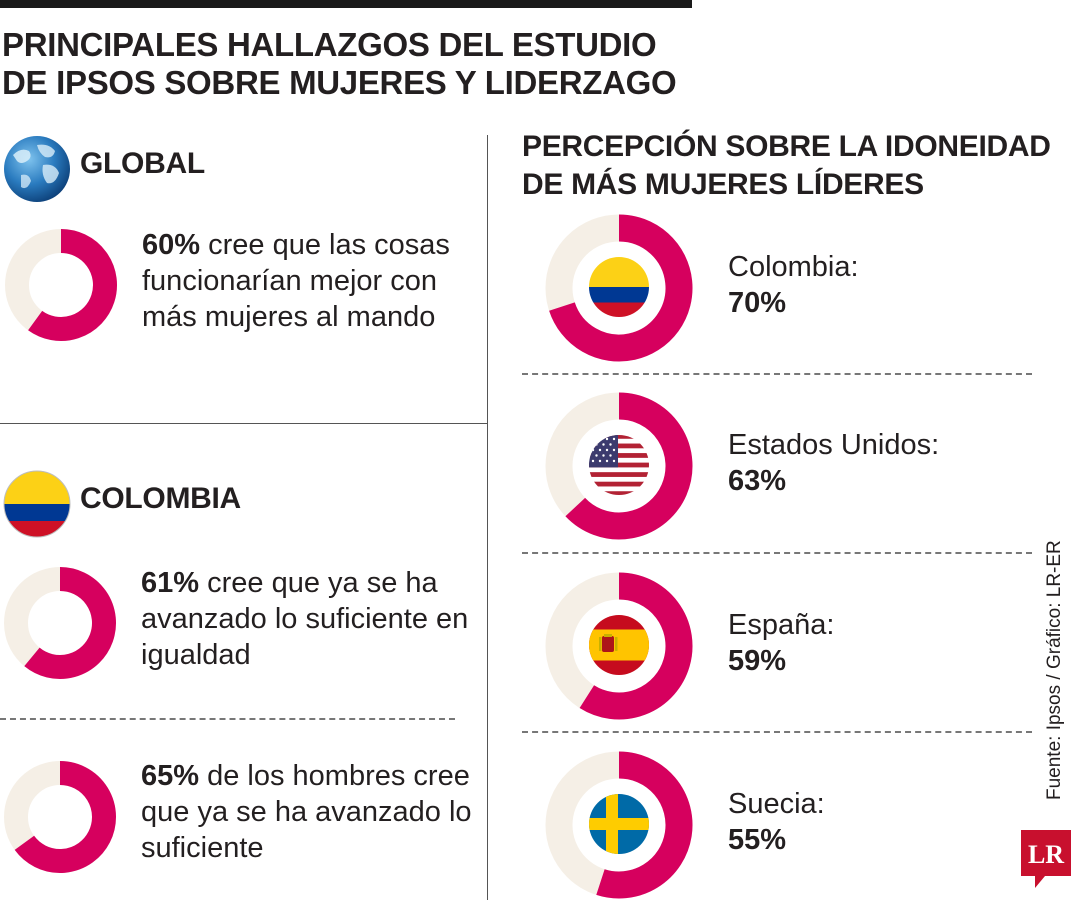 The image size is (1080, 900). Describe the element at coordinates (65, 817) in the screenshot. I see `colombia-donut-2-value` at that location.